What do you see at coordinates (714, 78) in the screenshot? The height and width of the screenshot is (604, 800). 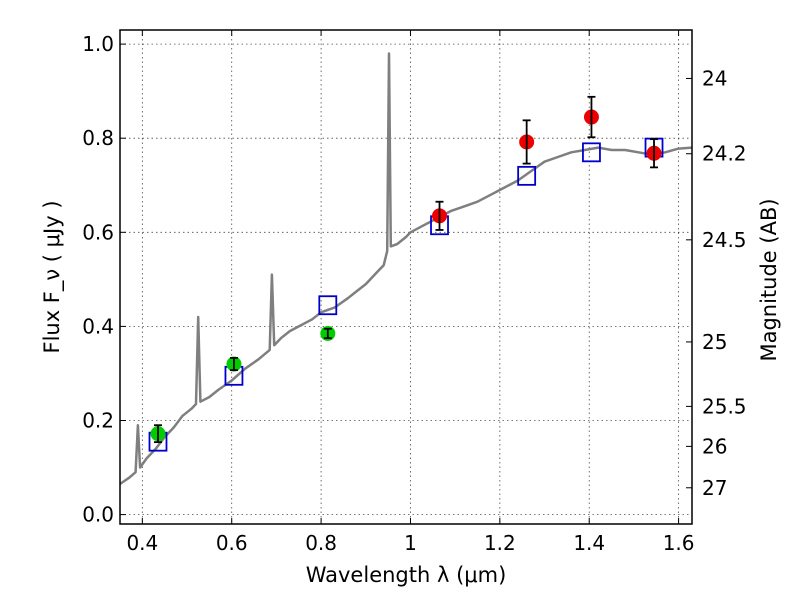 I see `right-tick-label: 24` at bounding box center [714, 78].